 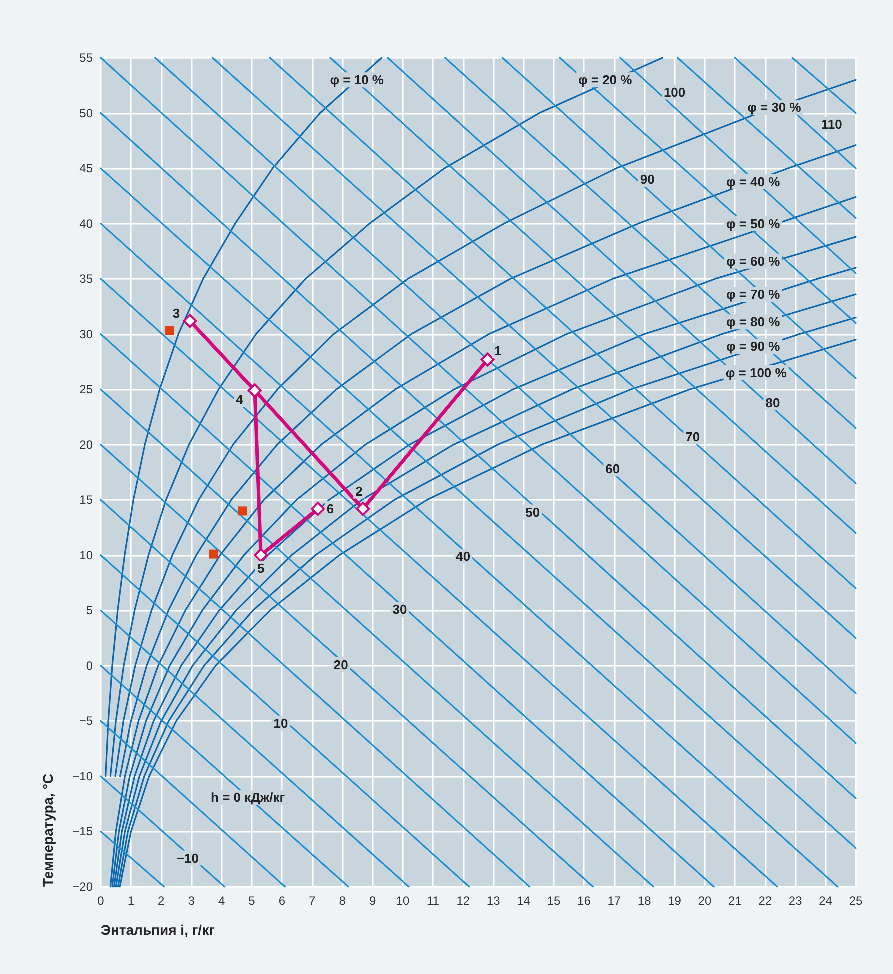 What do you see at coordinates (775, 108) in the screenshot?
I see `annotation: φ = 30 %` at bounding box center [775, 108].